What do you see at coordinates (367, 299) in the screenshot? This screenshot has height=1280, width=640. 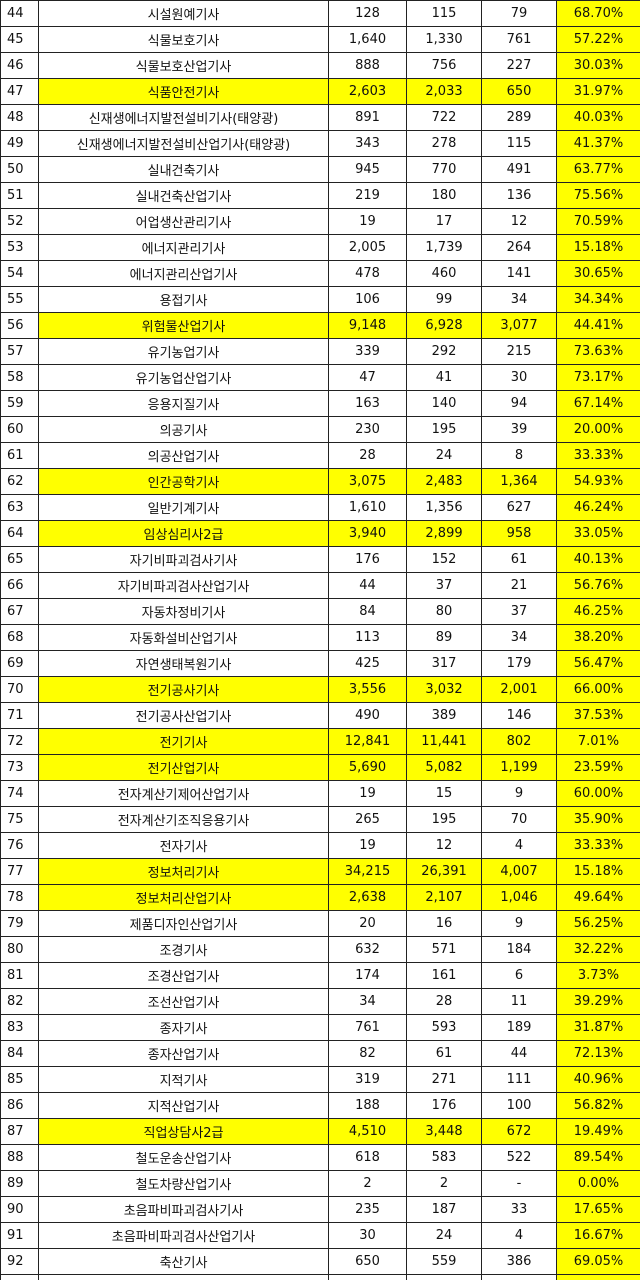 I see `applicants: 106` at bounding box center [367, 299].